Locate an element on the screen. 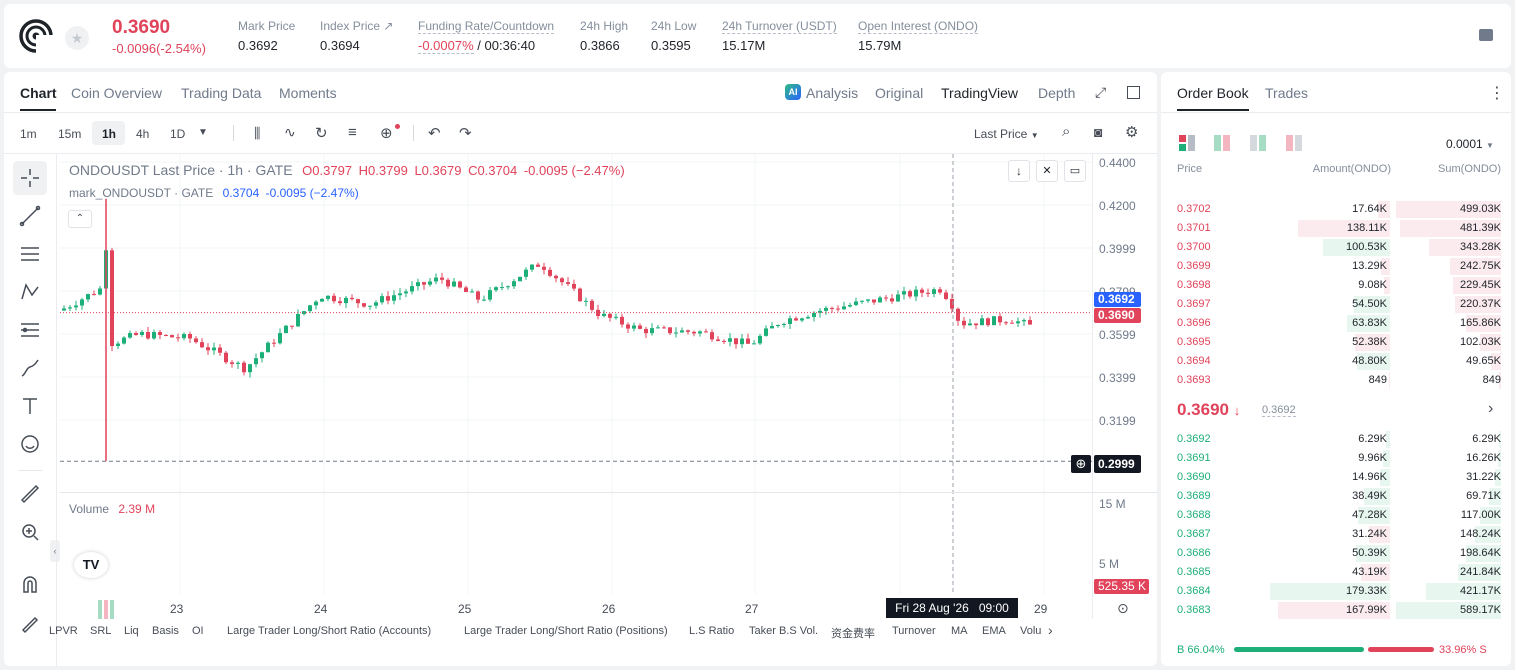  search-icon: ⌕ is located at coordinates (1066, 131).